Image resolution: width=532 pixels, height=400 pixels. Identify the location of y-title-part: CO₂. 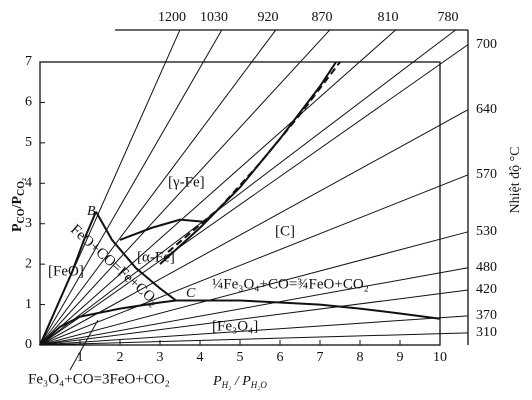
(21, 187).